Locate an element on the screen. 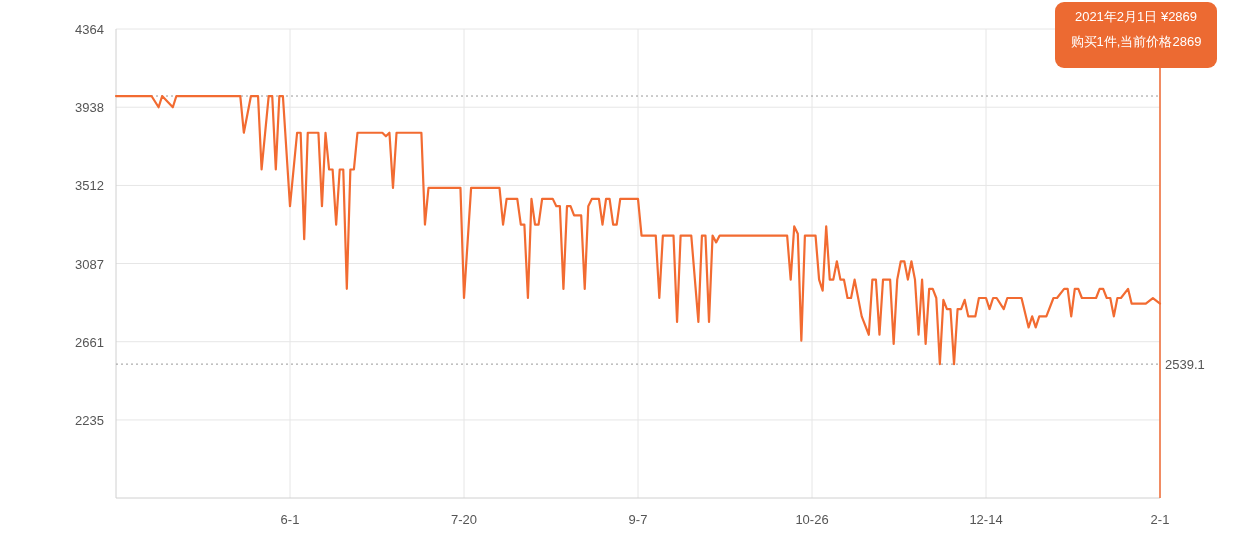 The height and width of the screenshot is (537, 1256). ref-line-label: 2539.1 is located at coordinates (1185, 365).